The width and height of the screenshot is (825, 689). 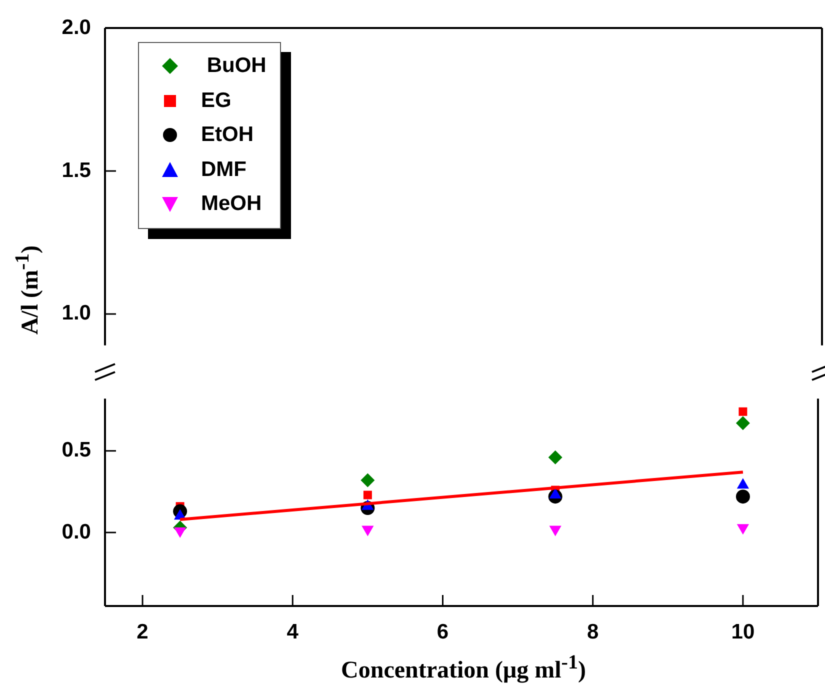 What do you see at coordinates (593, 632) in the screenshot?
I see `x-tick-label: 8` at bounding box center [593, 632].